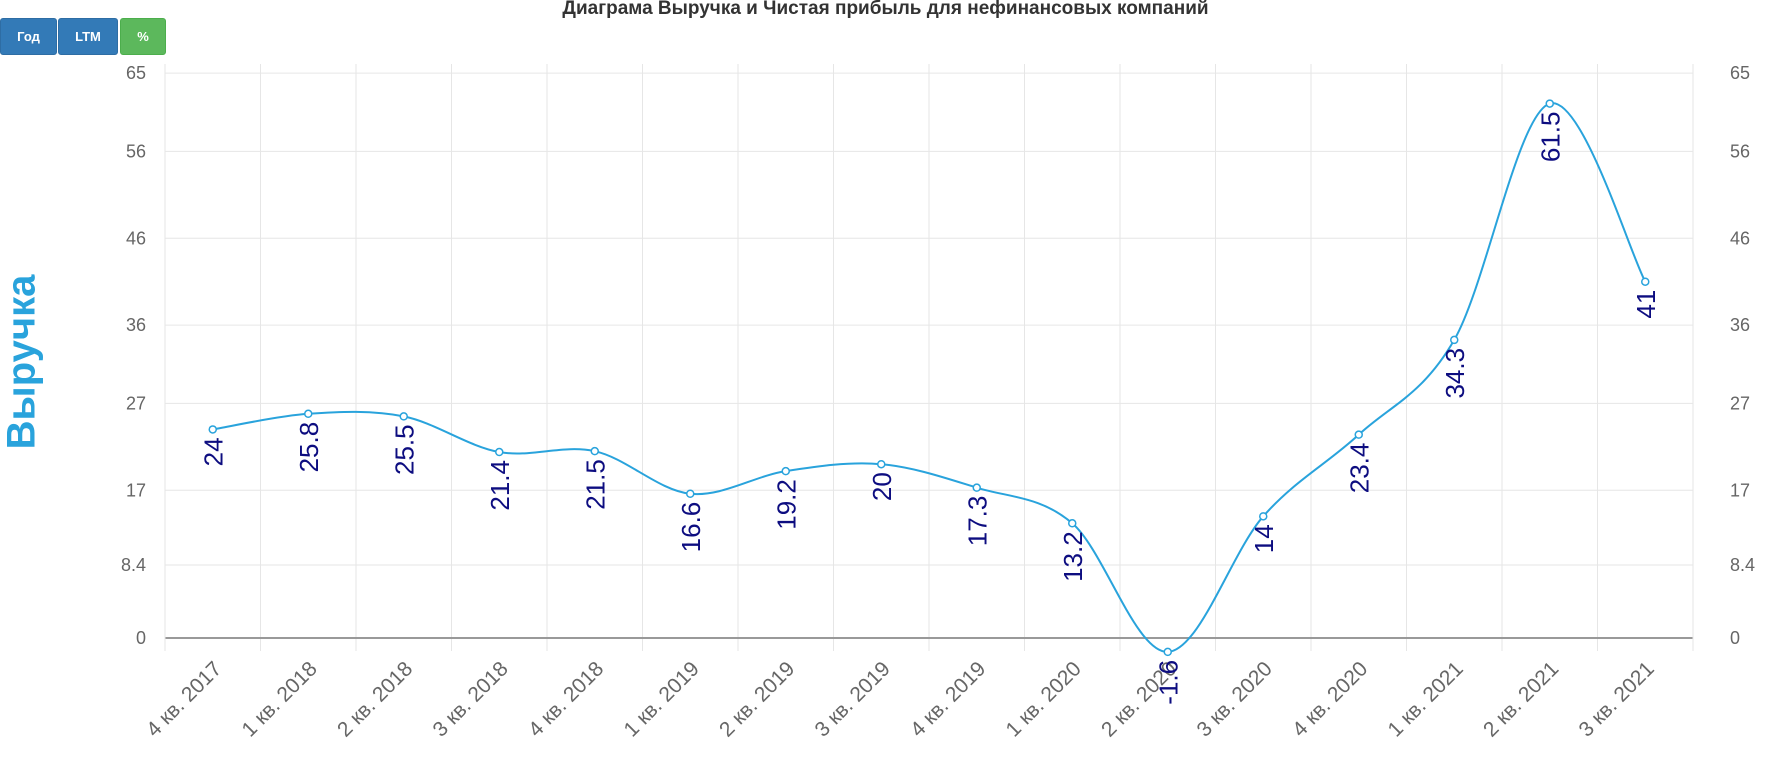 The image size is (1771, 765). What do you see at coordinates (566, 699) in the screenshot?
I see `x-tick-label: 4 кв. 2018` at bounding box center [566, 699].